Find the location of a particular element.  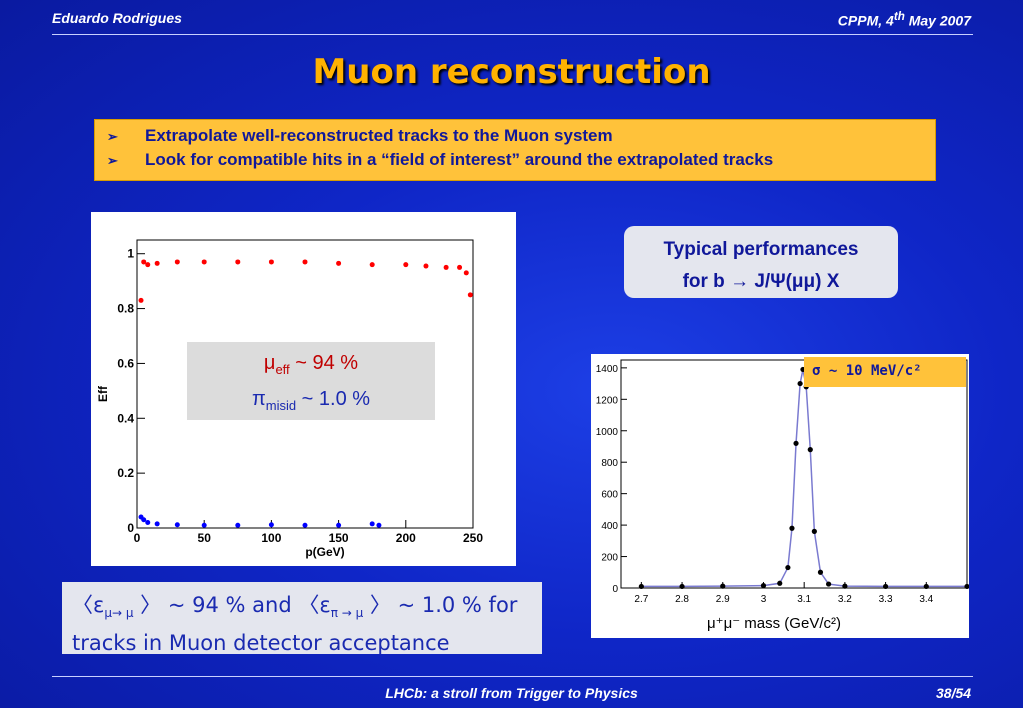

x-axis-label: μ⁺μ⁻ mass (GeV/c²) is located at coordinates (774, 623).